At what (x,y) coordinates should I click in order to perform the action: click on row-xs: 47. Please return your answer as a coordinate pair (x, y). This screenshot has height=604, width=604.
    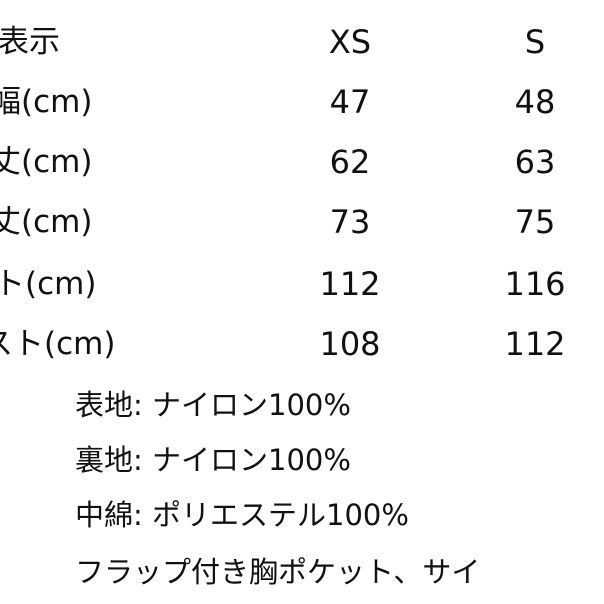
    Looking at the image, I should click on (350, 102).